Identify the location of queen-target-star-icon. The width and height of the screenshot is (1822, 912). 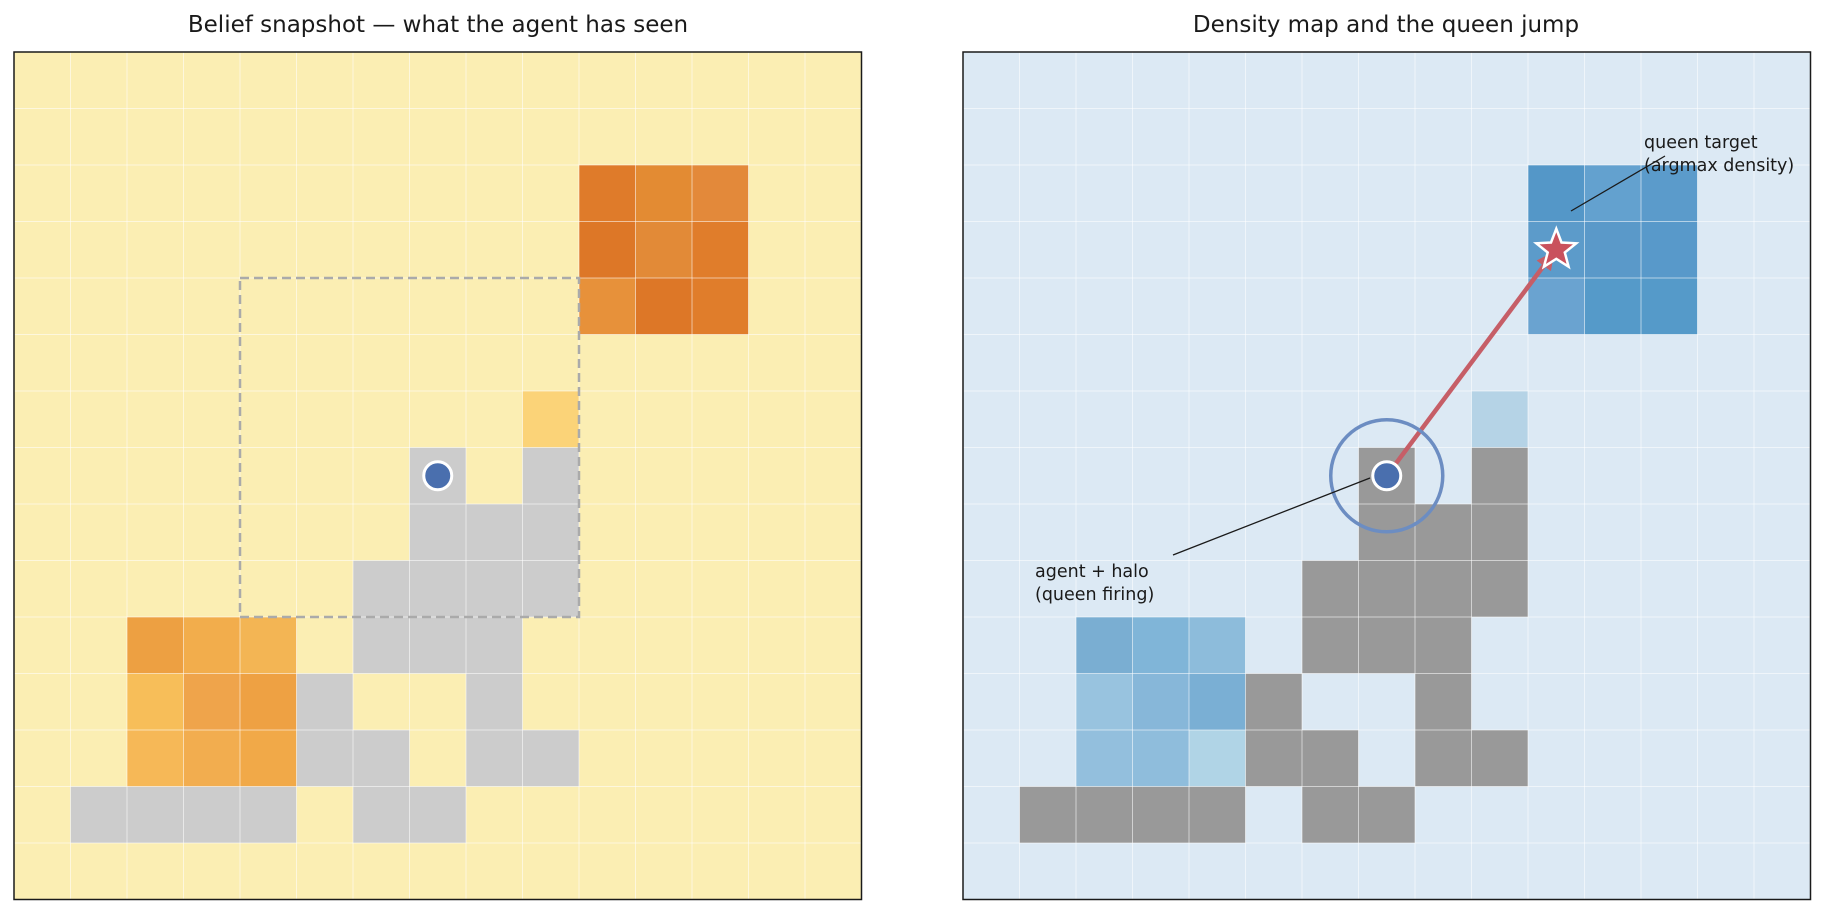
(1556, 247).